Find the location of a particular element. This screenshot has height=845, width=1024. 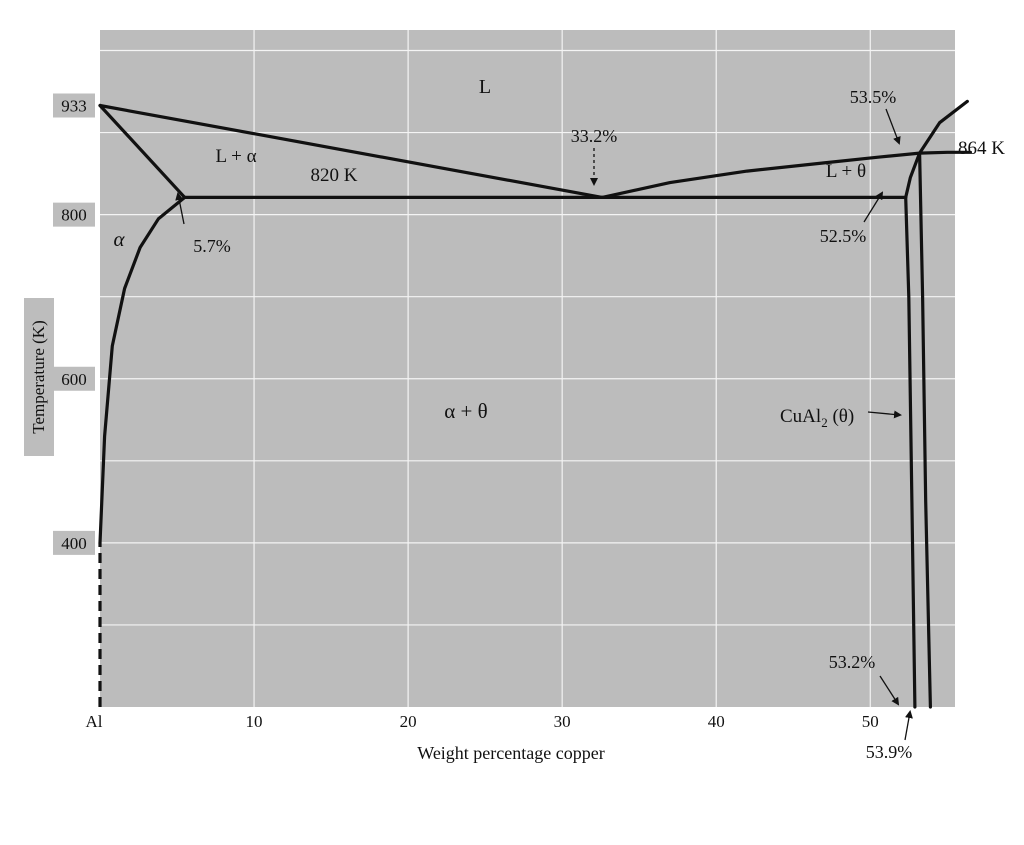

label-52-5-pct: 52.5% is located at coordinates (843, 236).